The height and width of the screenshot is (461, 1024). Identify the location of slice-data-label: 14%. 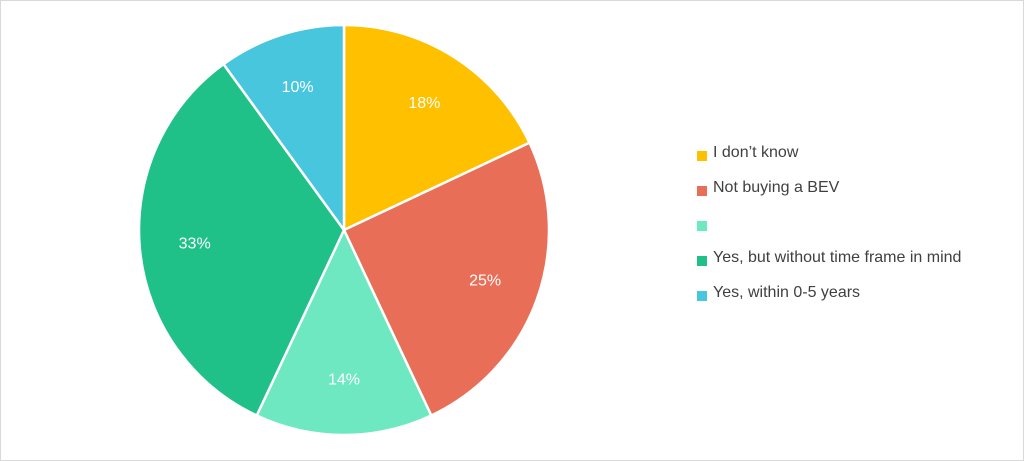
(344, 380).